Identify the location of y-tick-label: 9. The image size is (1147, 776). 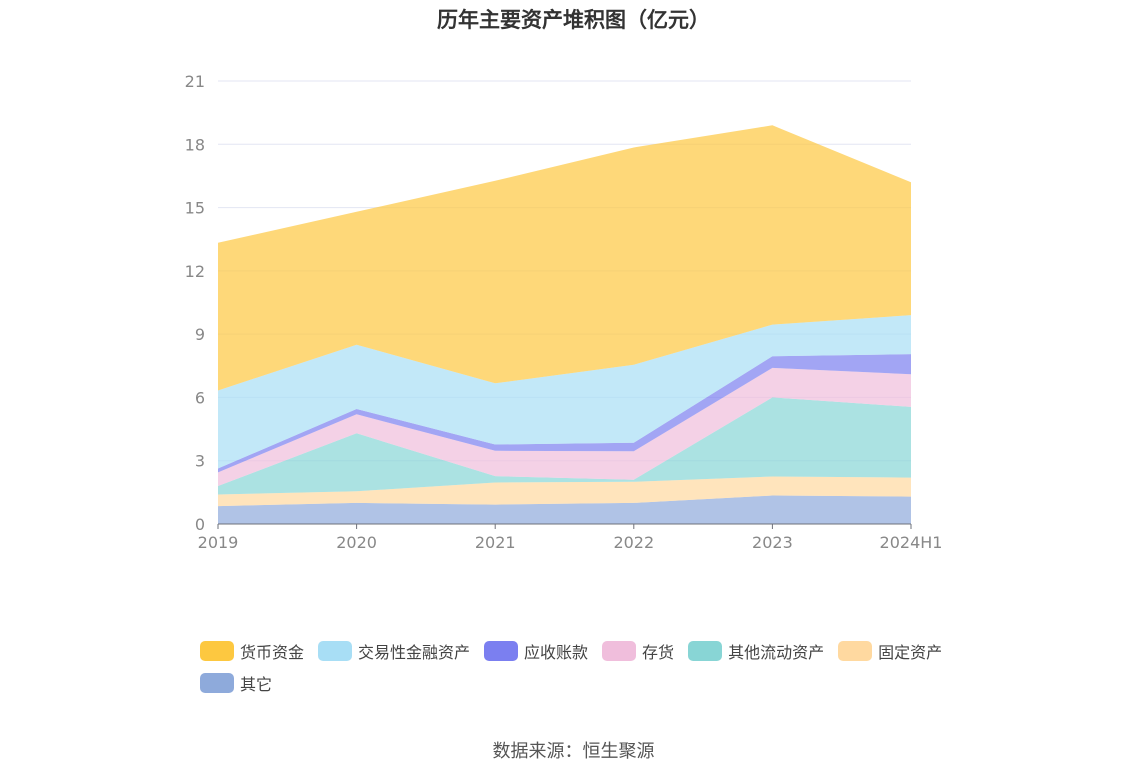
(200, 334).